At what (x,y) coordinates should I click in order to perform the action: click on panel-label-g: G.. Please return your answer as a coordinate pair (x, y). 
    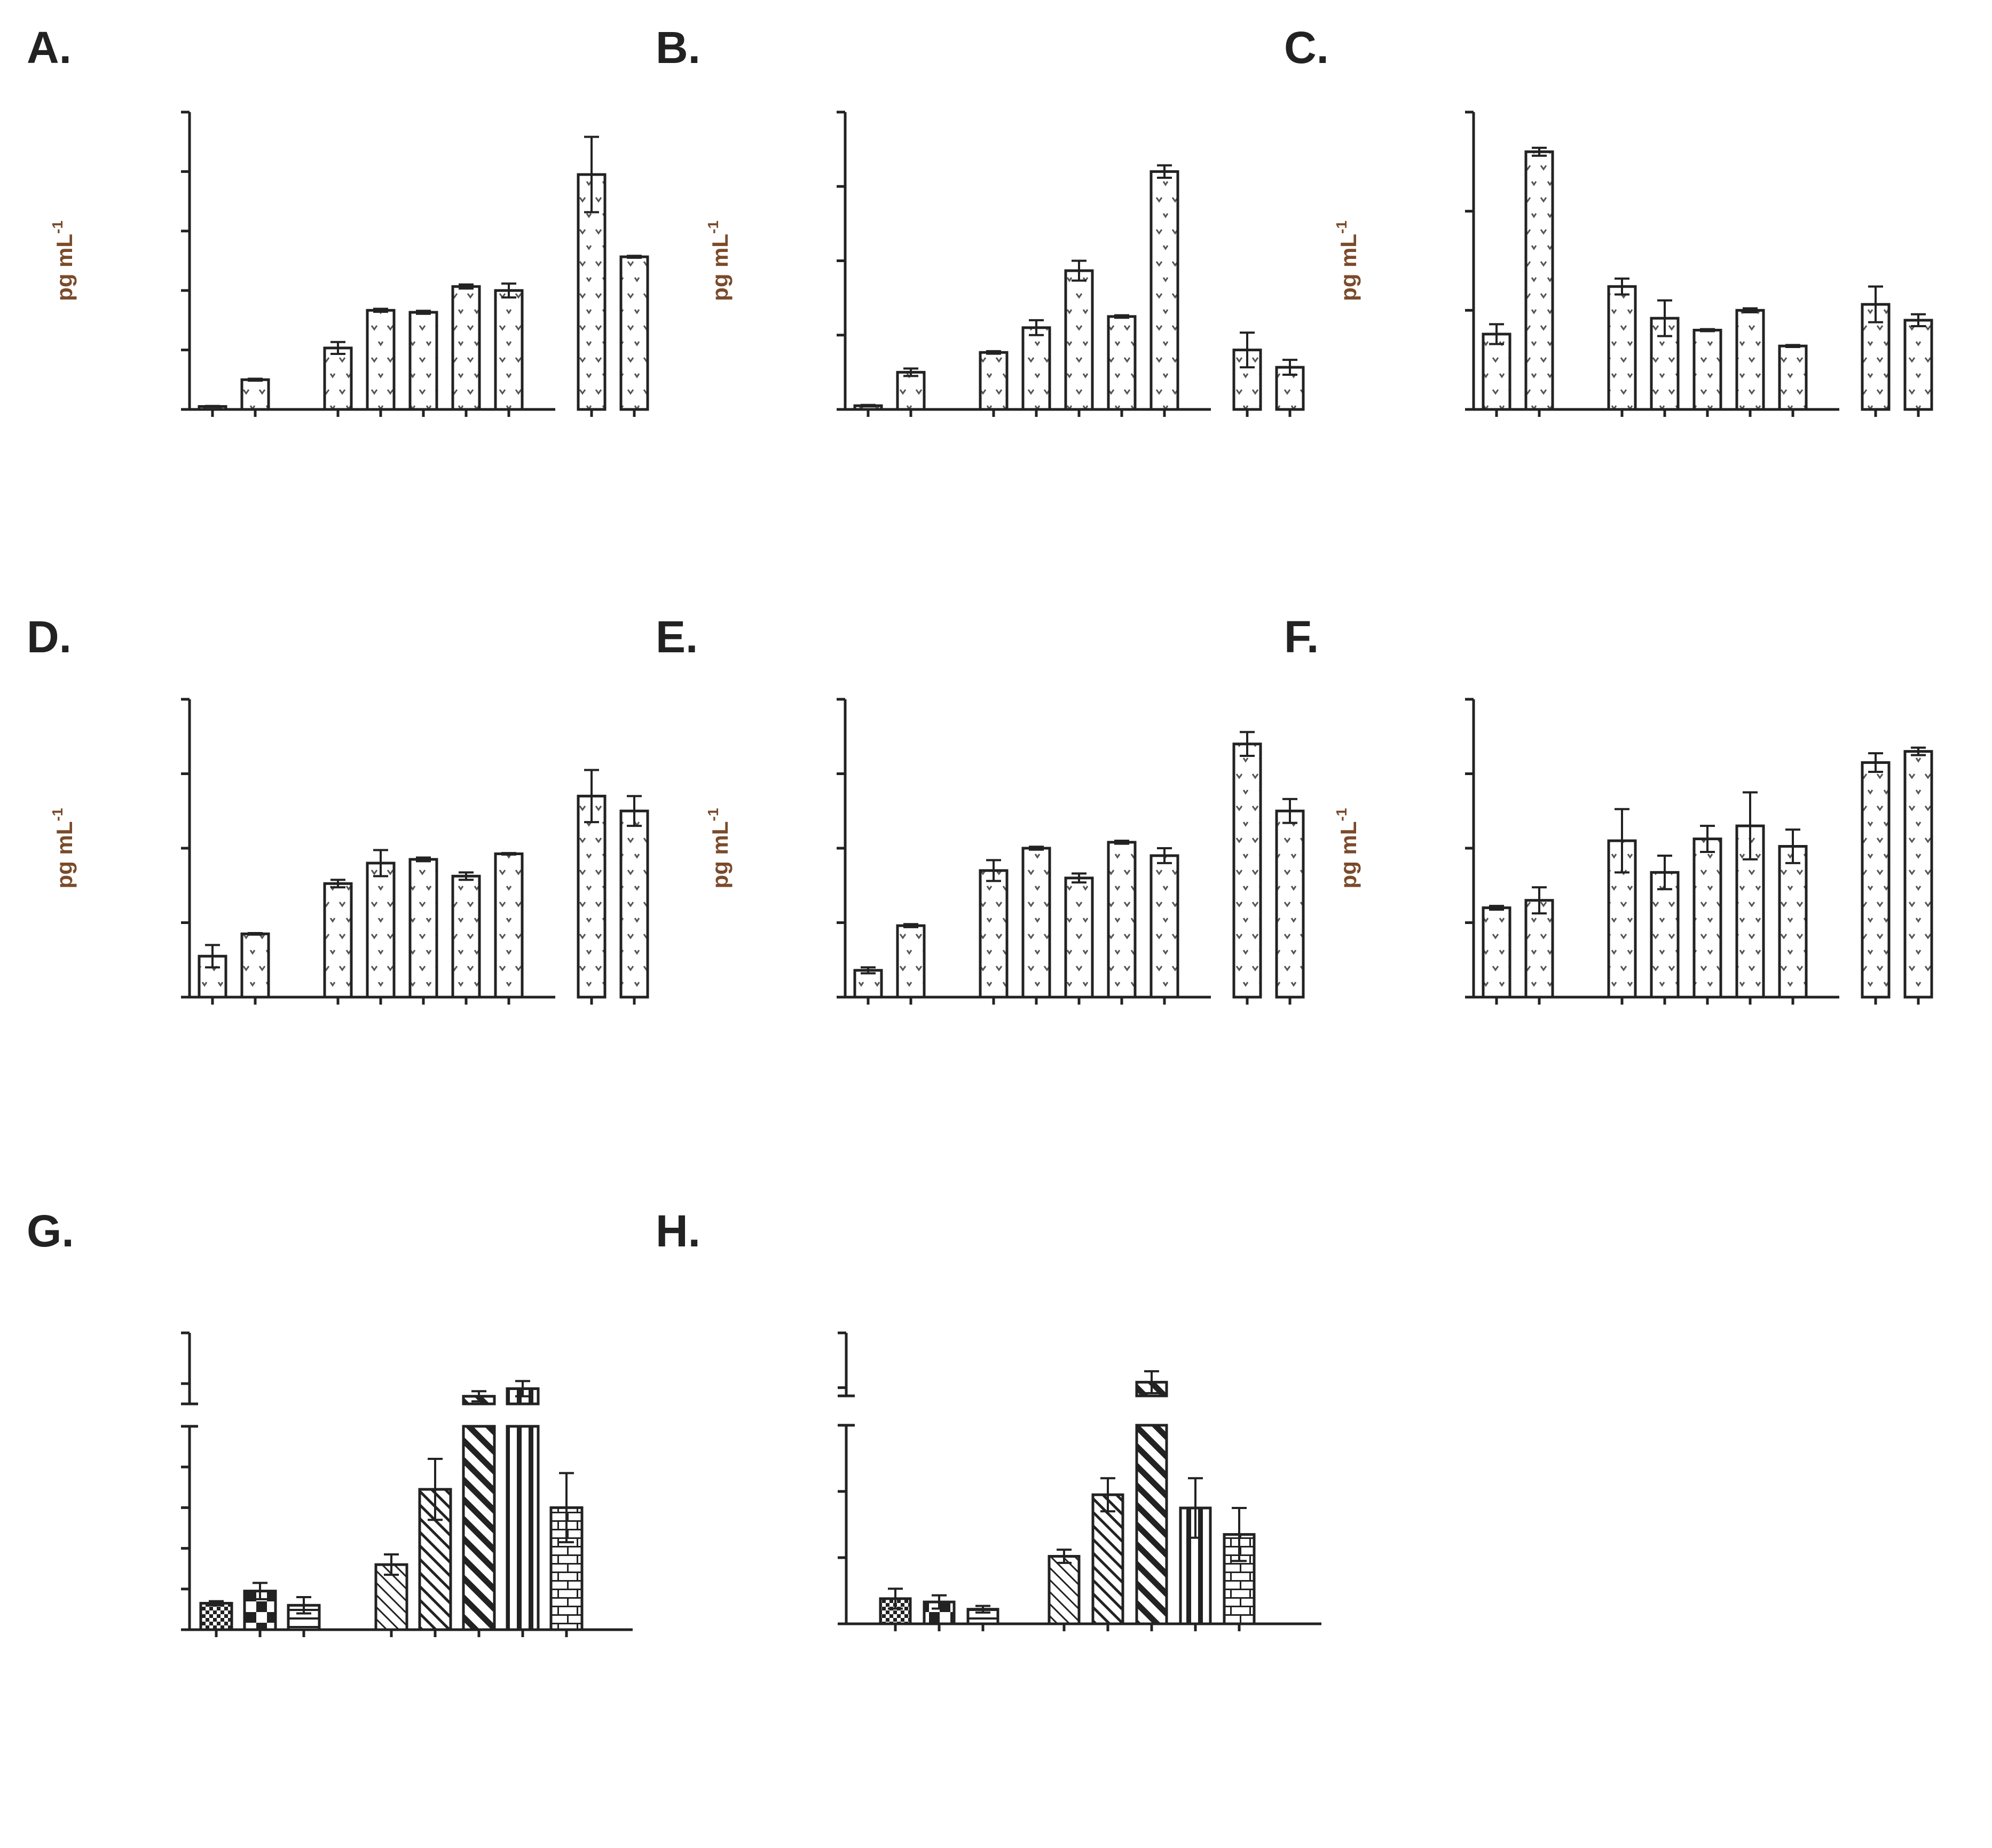
    Looking at the image, I should click on (50, 1231).